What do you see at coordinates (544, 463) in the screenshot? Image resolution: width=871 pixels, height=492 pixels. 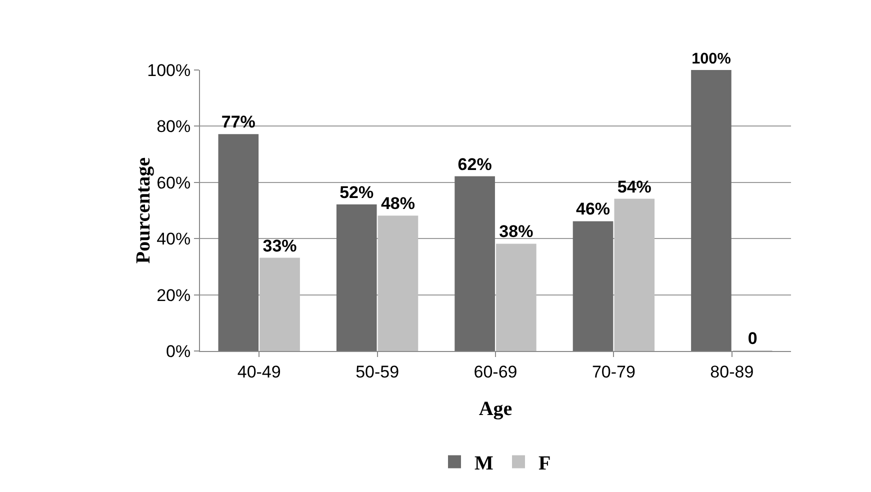 I see `legend-label: F` at bounding box center [544, 463].